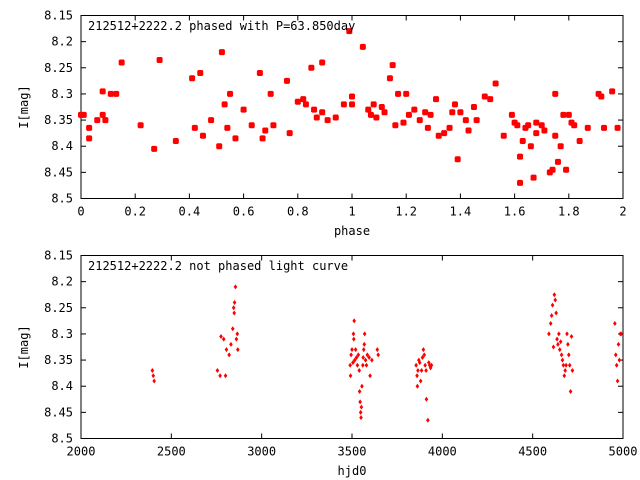 Image resolution: width=640 pixels, height=480 pixels. What do you see at coordinates (62, 386) in the screenshot?
I see `y-tick-label: 8.4` at bounding box center [62, 386].